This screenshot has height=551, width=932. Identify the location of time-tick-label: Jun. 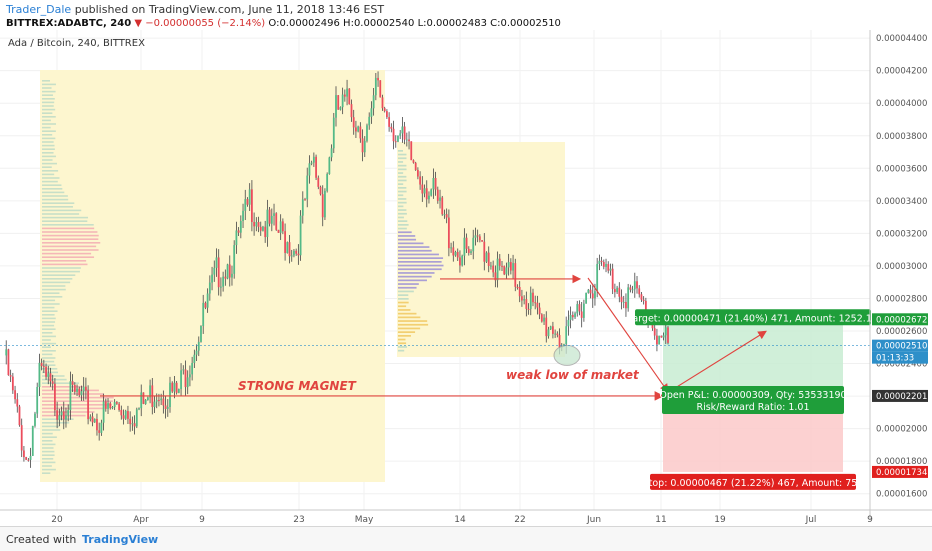
(593, 520).